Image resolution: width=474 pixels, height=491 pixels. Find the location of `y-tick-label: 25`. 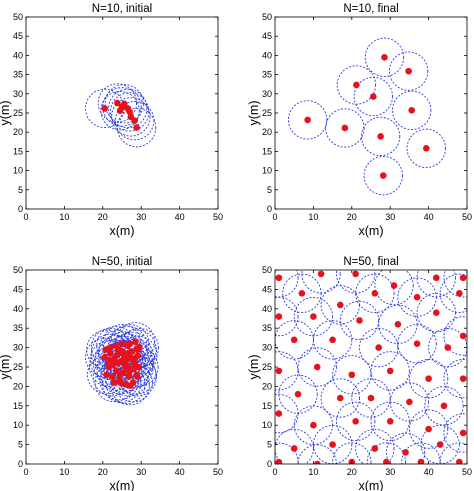

y-tick-label: 25 is located at coordinates (18, 367).